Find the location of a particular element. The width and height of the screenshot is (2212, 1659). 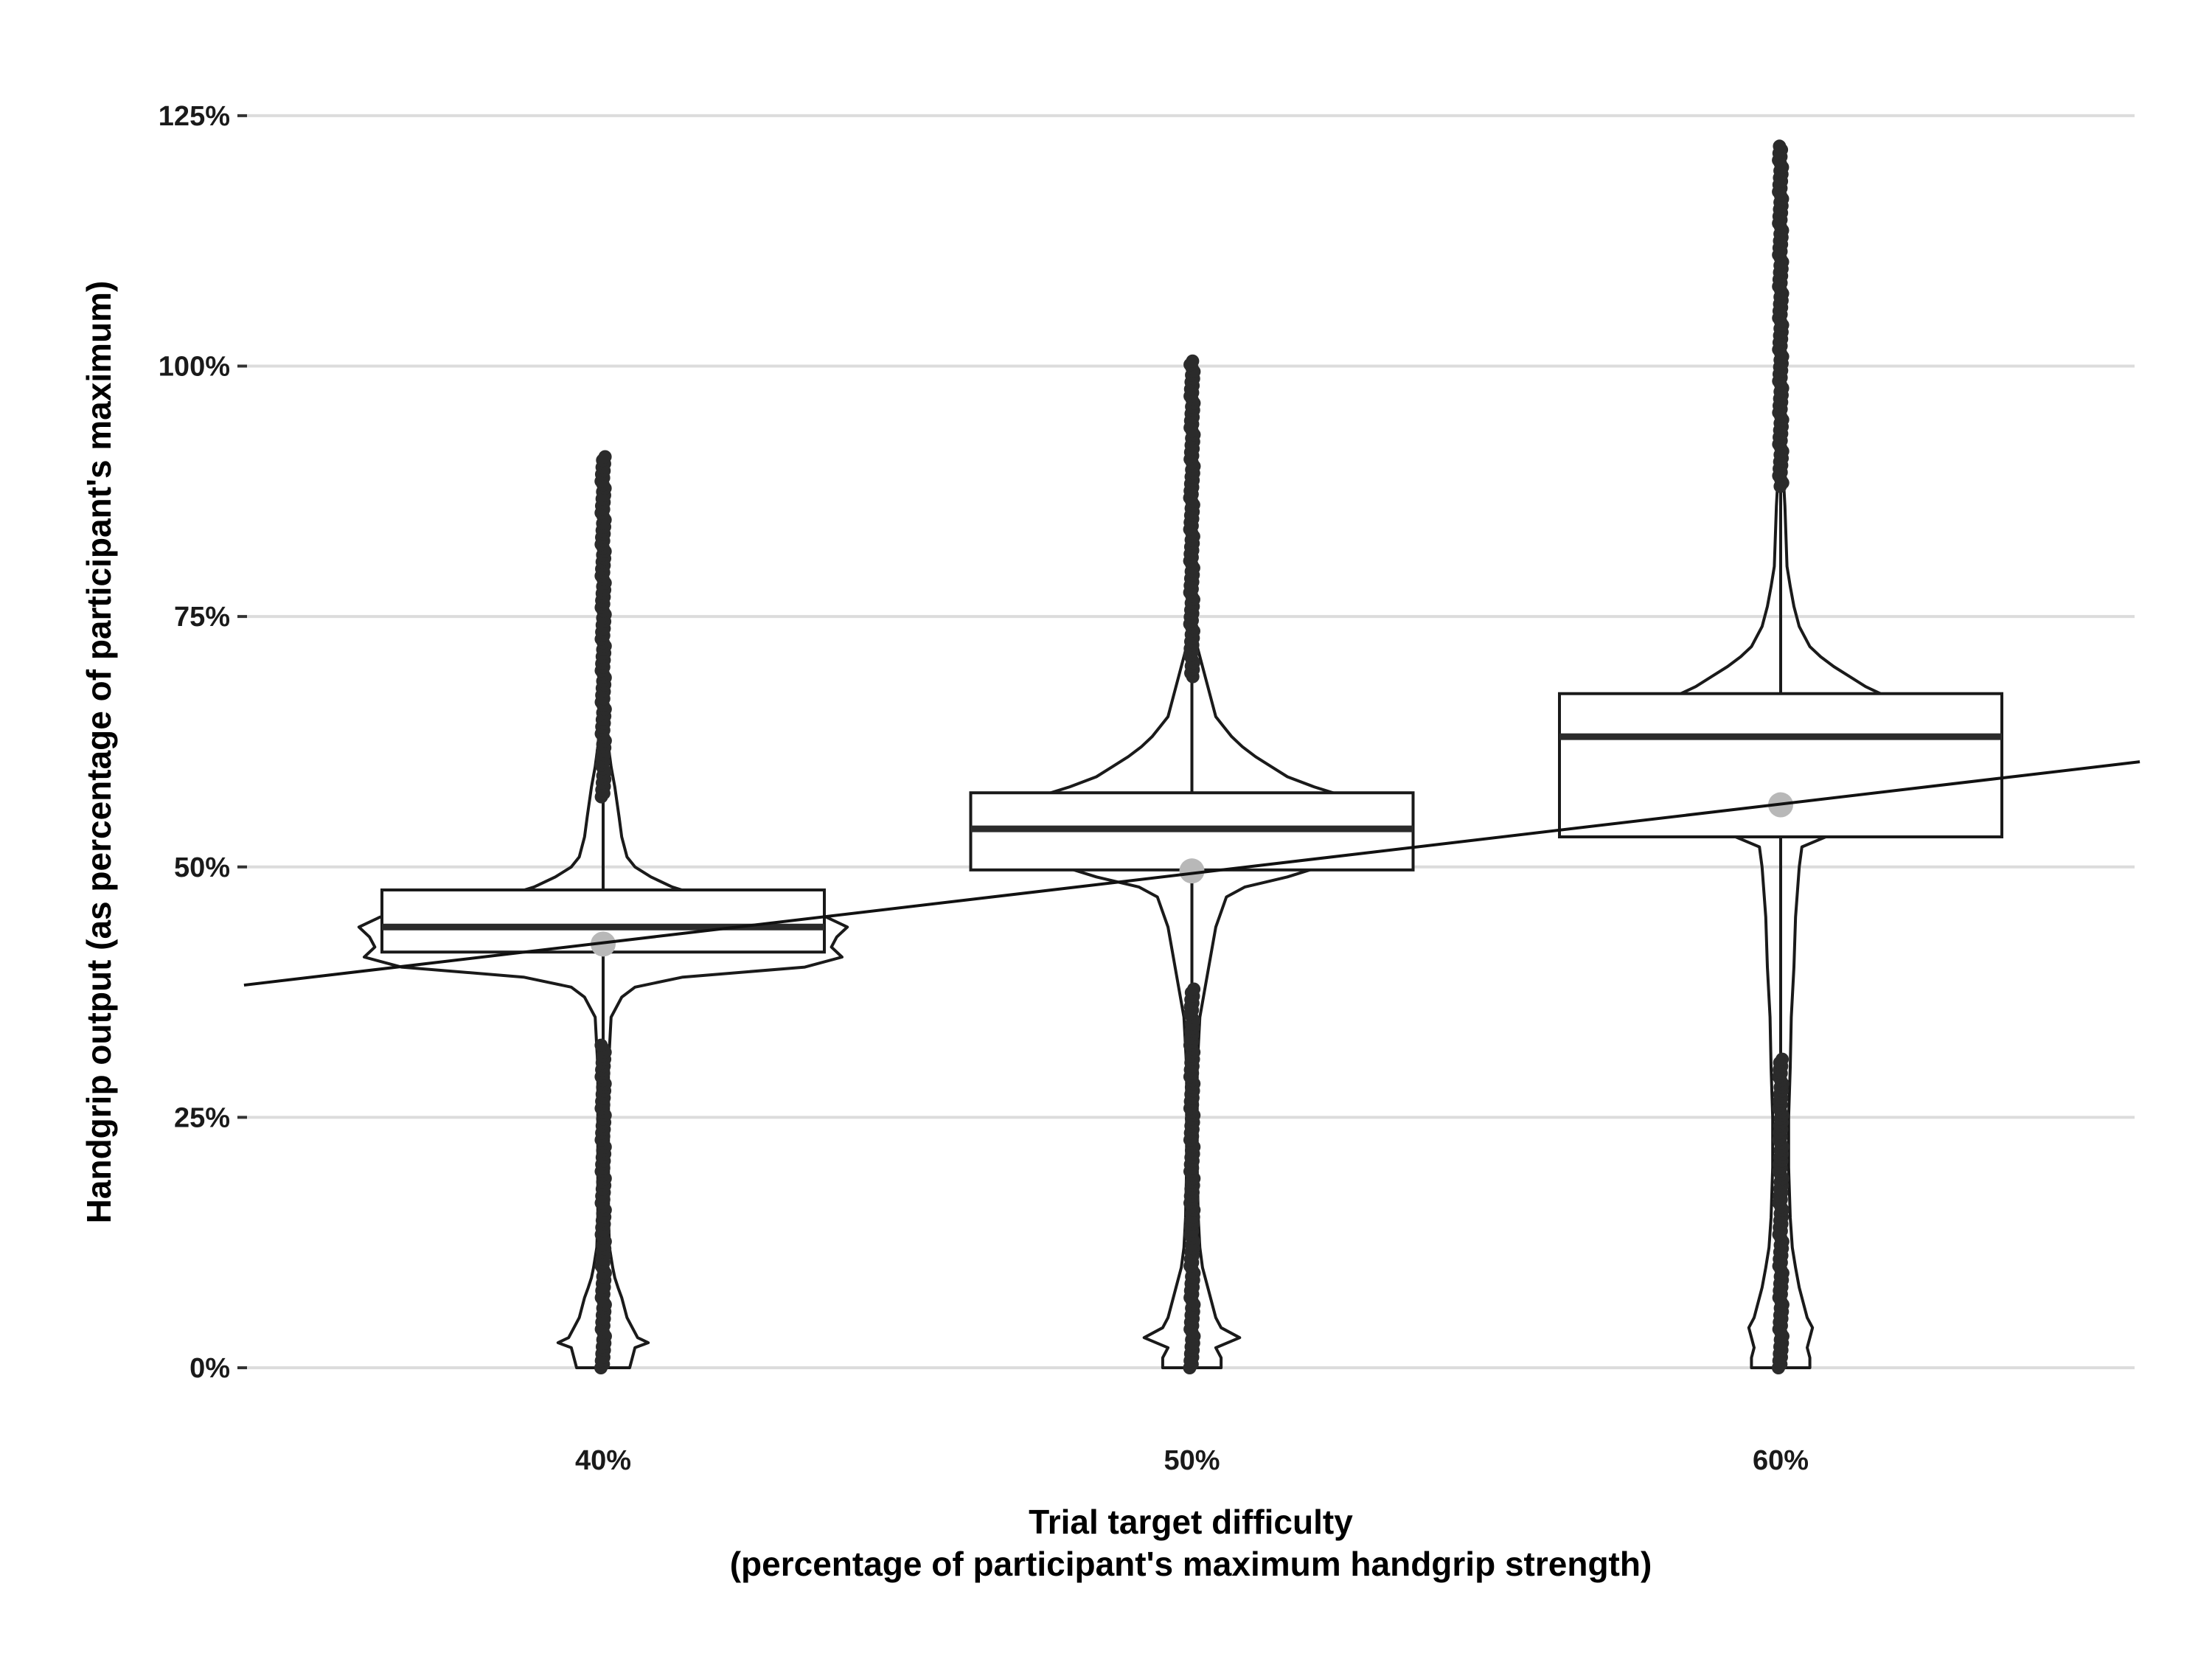

y-axis: 0% 25% 50% 75% 100% 125% is located at coordinates (203, 742).